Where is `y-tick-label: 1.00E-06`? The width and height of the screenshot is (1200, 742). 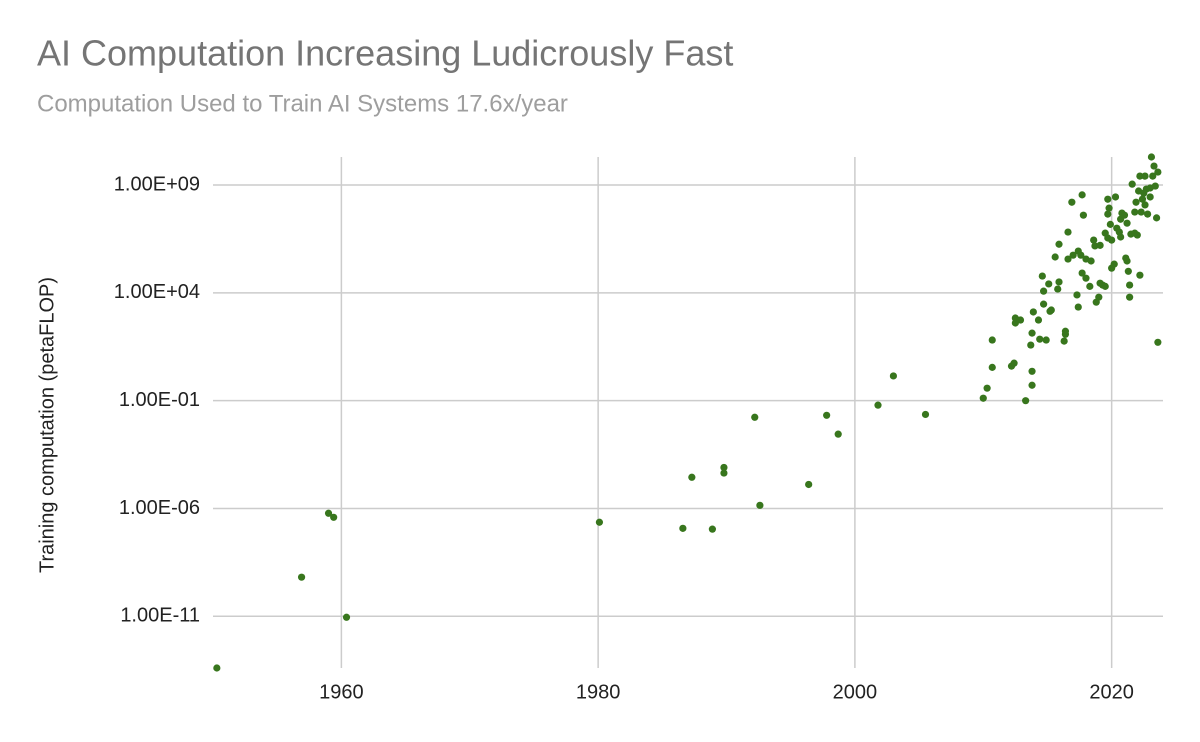
y-tick-label: 1.00E-06 is located at coordinates (159, 508).